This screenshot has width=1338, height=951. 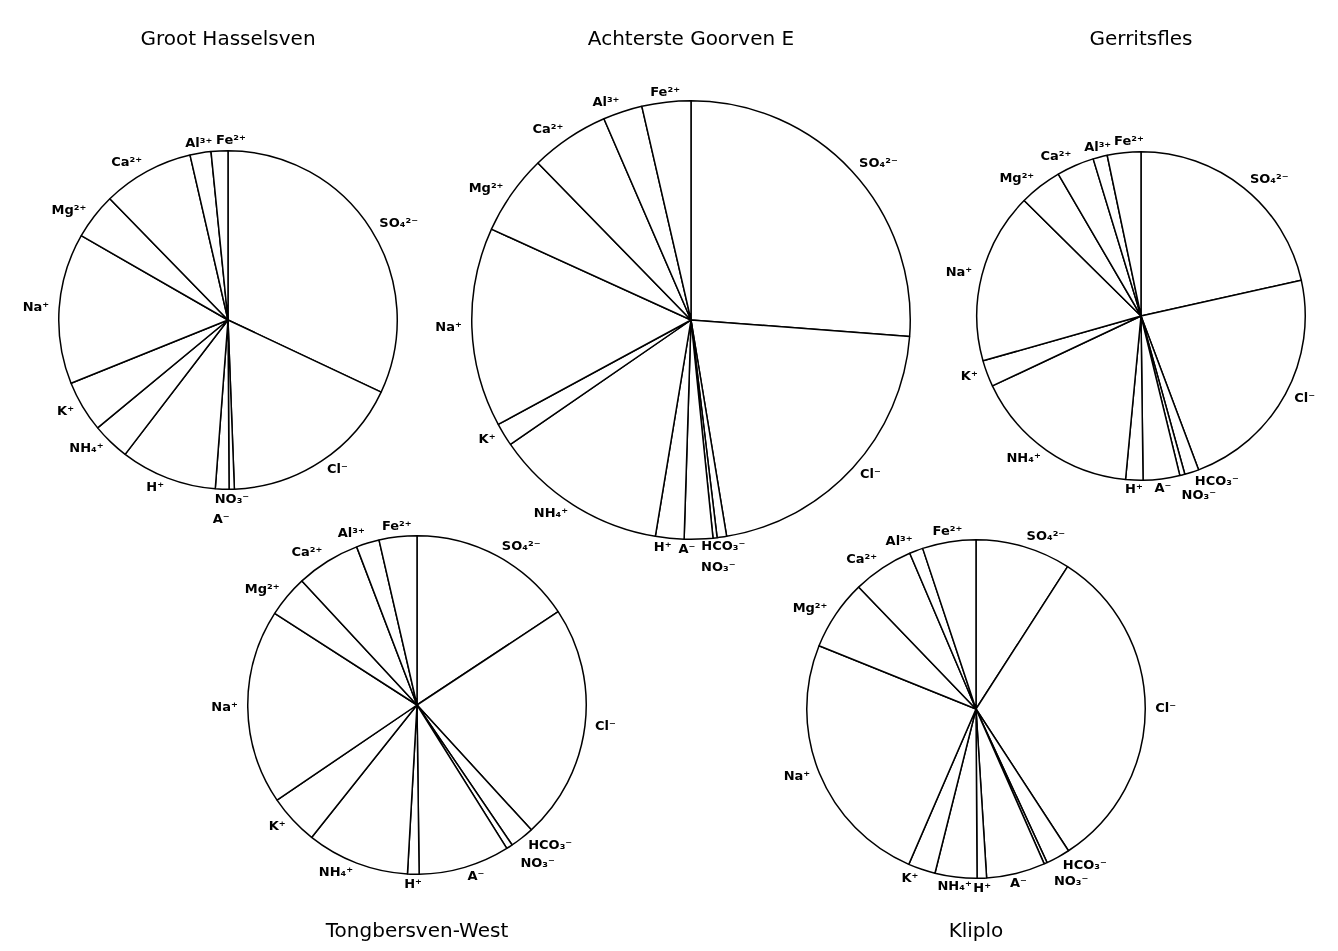 What do you see at coordinates (228, 38) in the screenshot?
I see `chart-title: Groot Hasselsven` at bounding box center [228, 38].